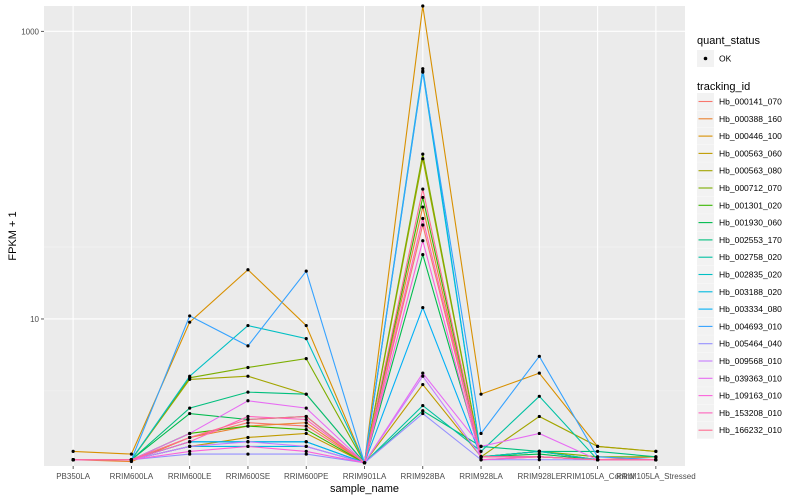 The image size is (800, 500). Describe the element at coordinates (248, 476) in the screenshot. I see `x-tick-label: RRIM600SE` at that location.